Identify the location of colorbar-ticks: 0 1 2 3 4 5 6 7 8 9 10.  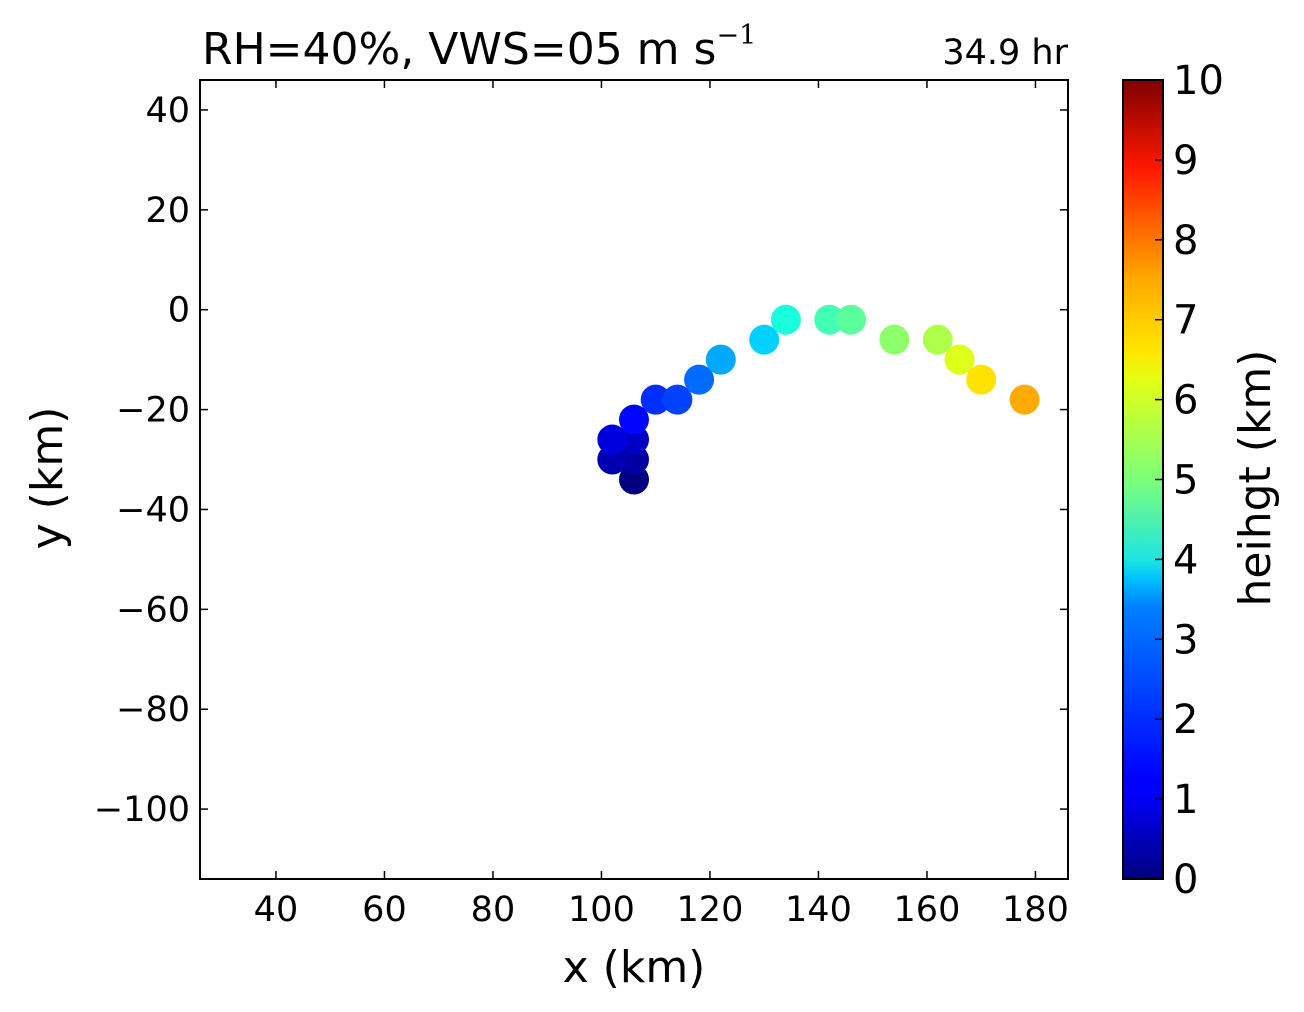
(1189, 480).